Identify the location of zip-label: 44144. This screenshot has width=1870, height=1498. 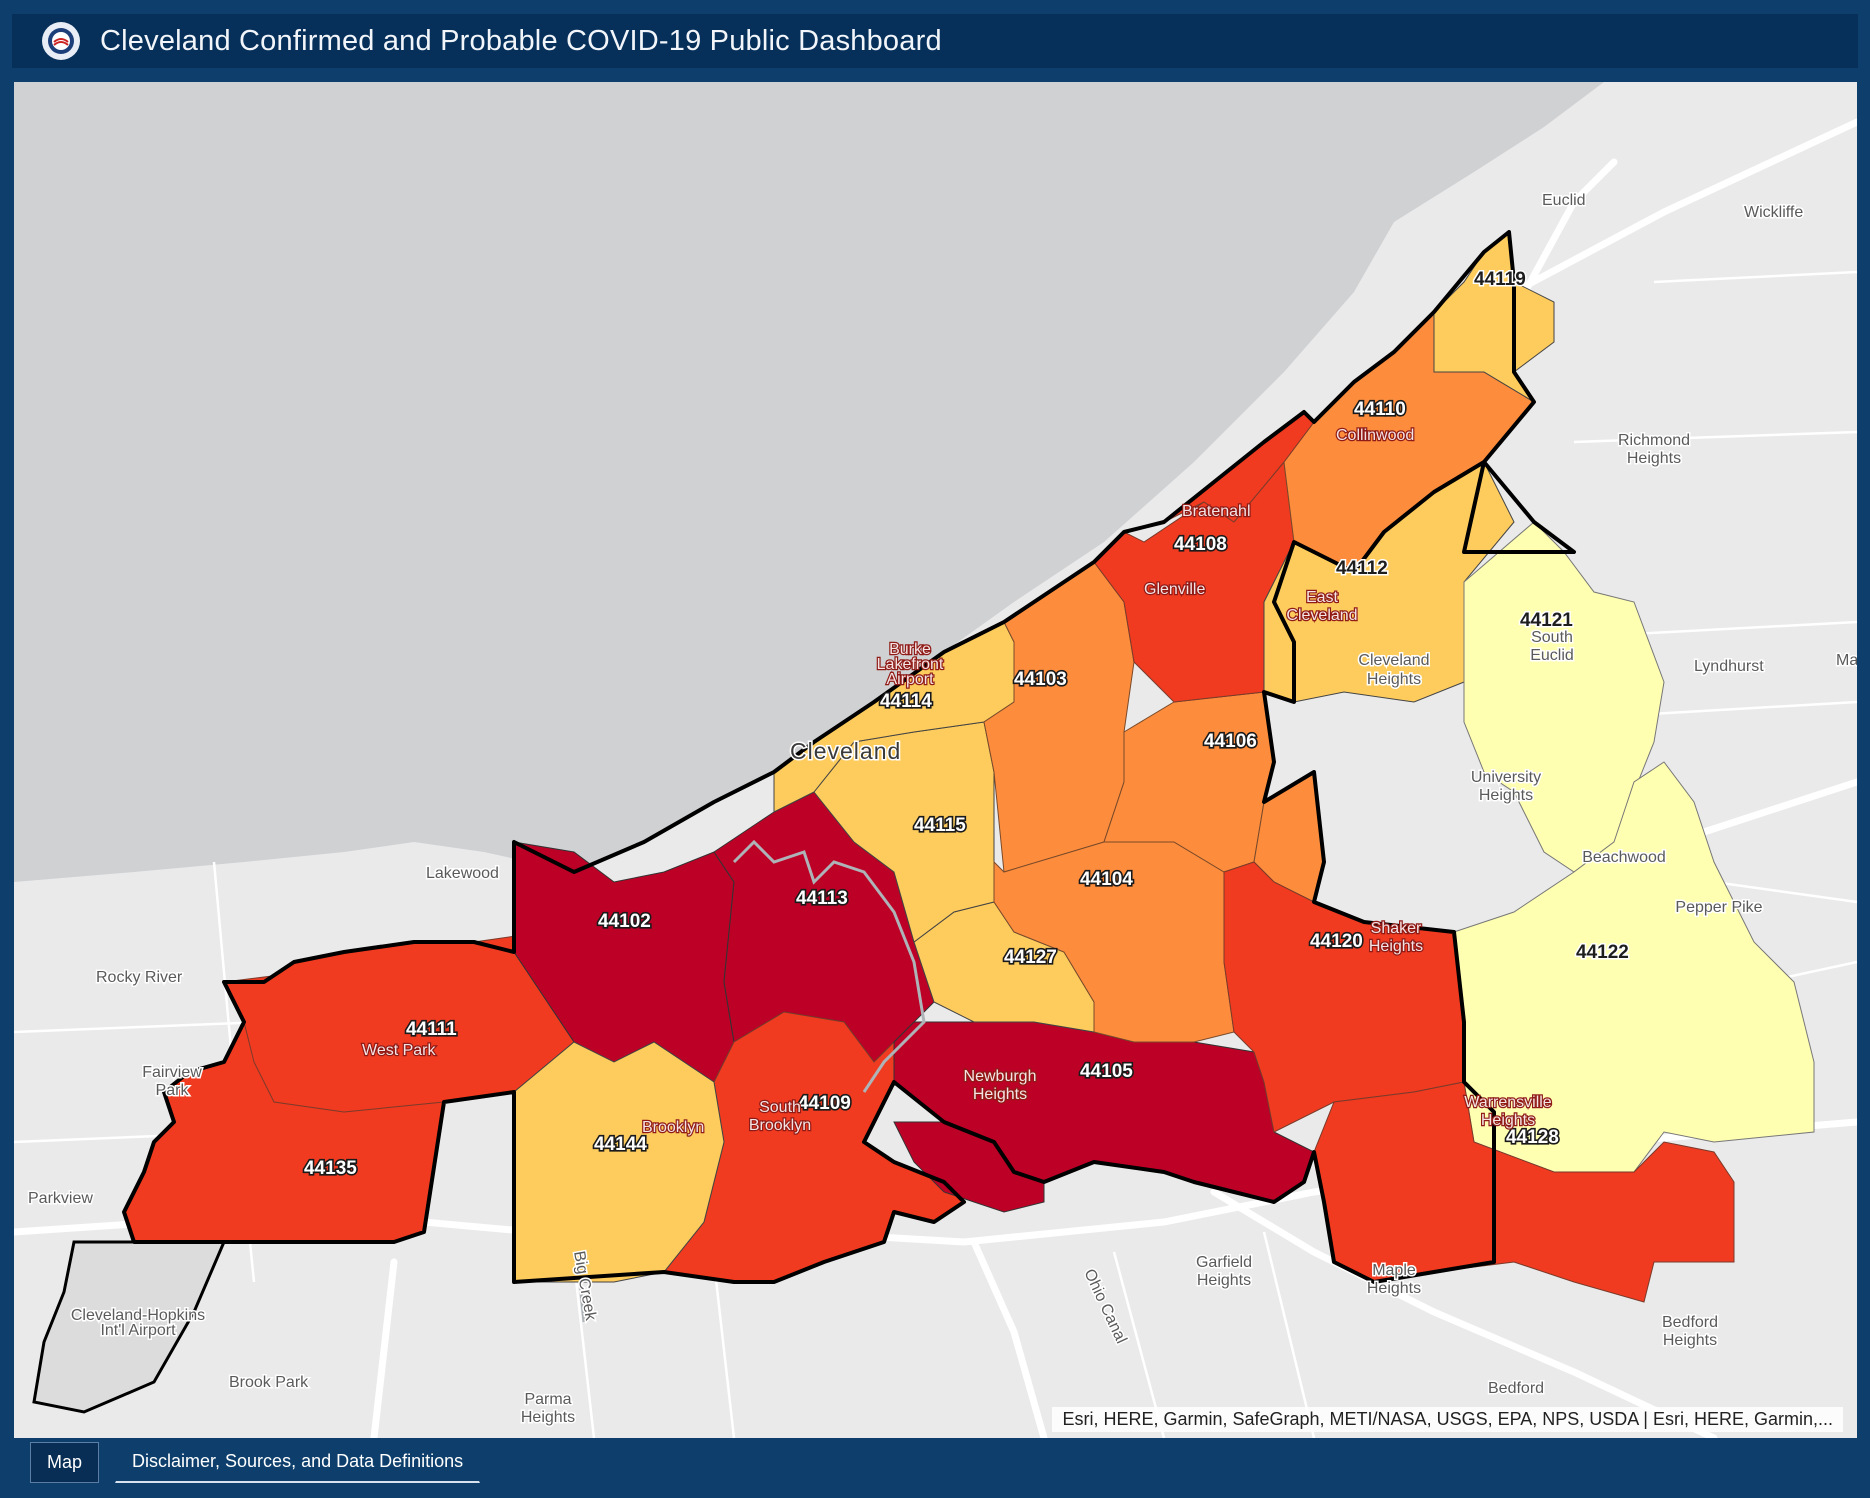
(620, 1144).